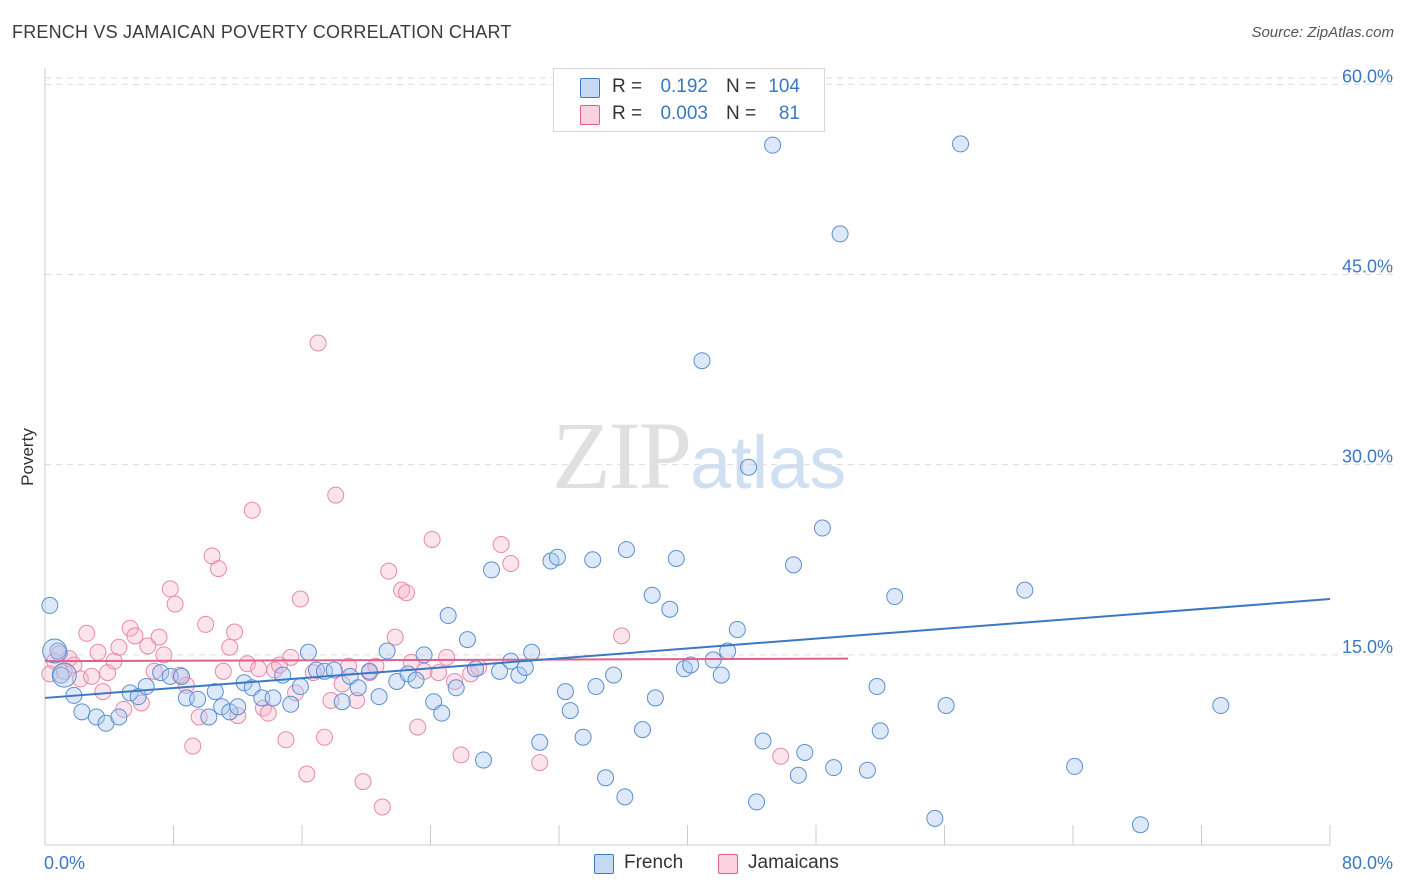 The height and width of the screenshot is (892, 1406). I want to click on y-tick-label: 60.0%, so click(1367, 76).